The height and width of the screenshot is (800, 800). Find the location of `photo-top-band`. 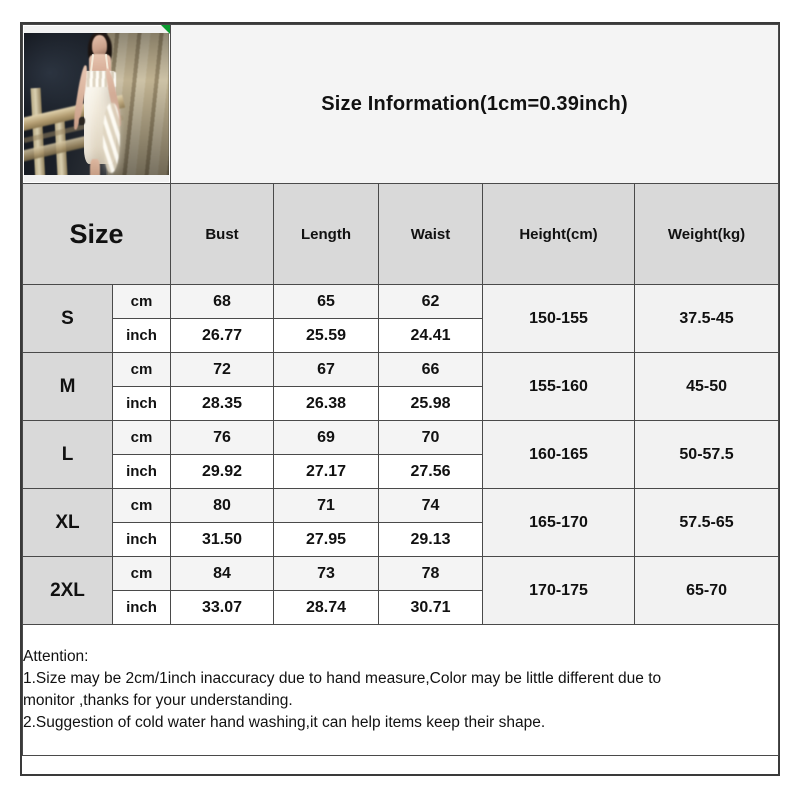

photo-top-band is located at coordinates (96, 29).